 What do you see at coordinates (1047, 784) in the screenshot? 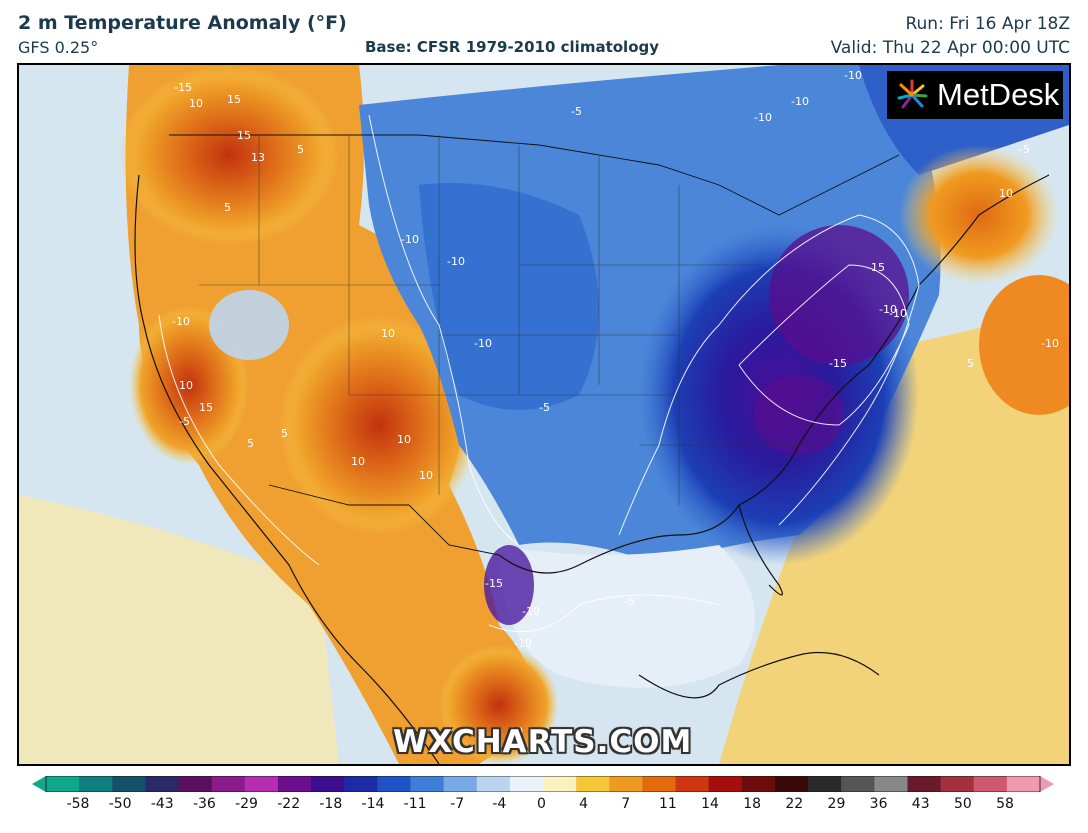
I see `colorbar-max-arrow` at bounding box center [1047, 784].